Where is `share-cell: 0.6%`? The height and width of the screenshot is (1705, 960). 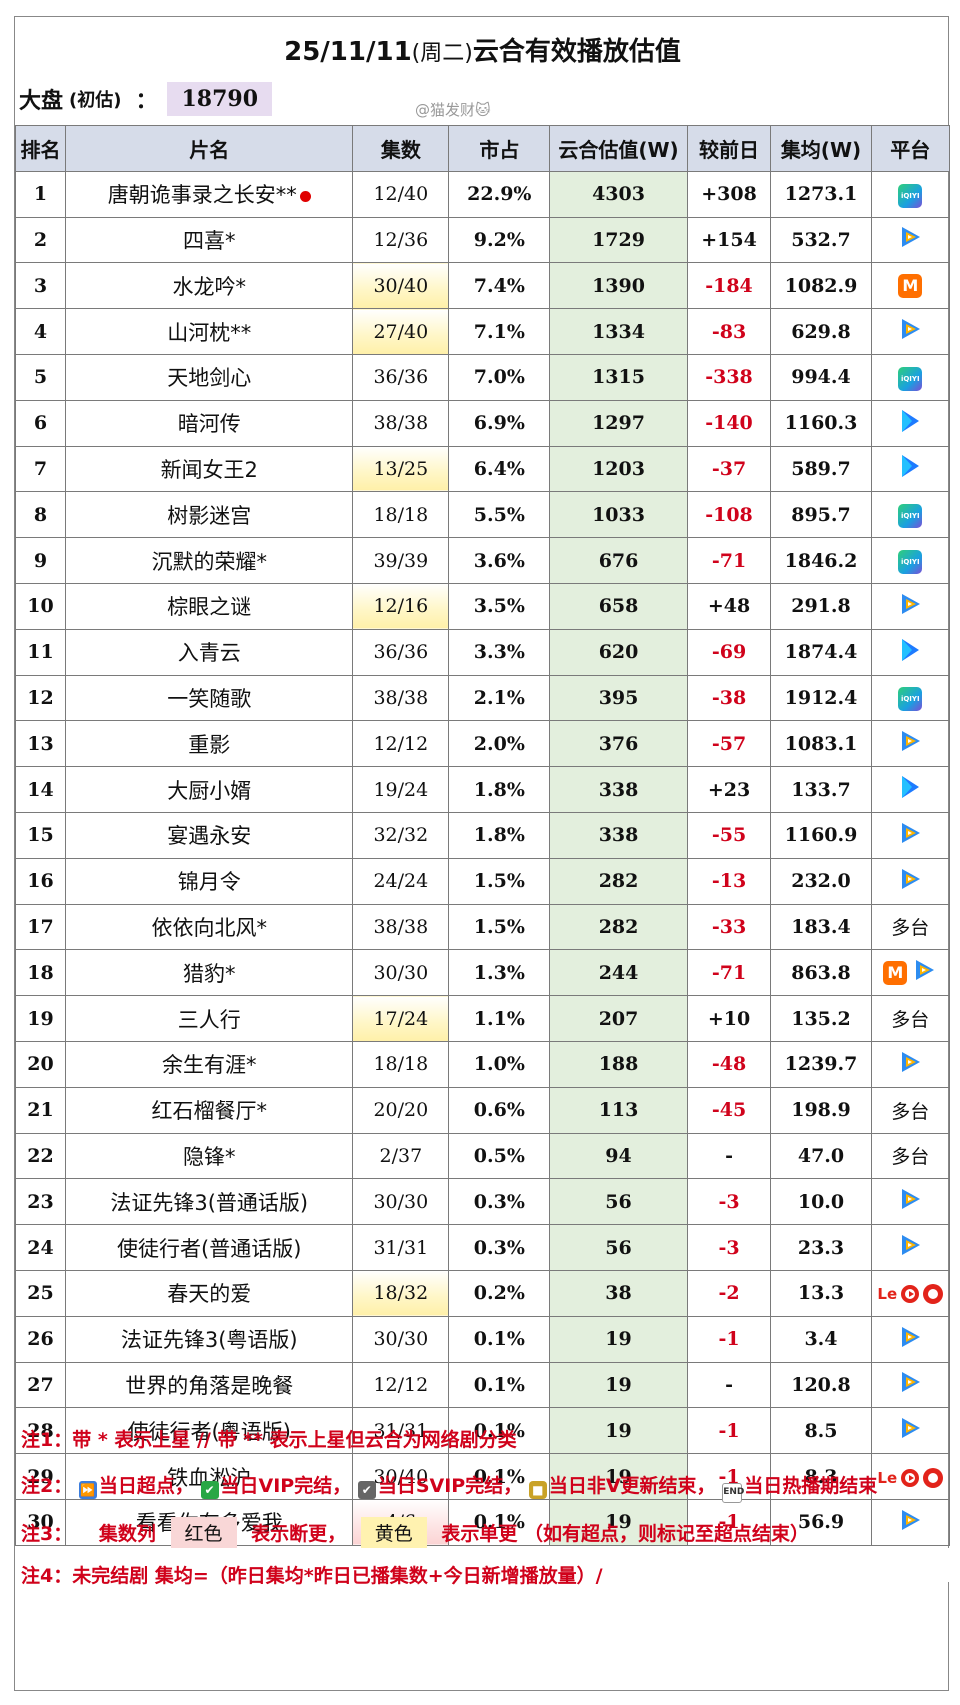 share-cell: 0.6% is located at coordinates (499, 1110).